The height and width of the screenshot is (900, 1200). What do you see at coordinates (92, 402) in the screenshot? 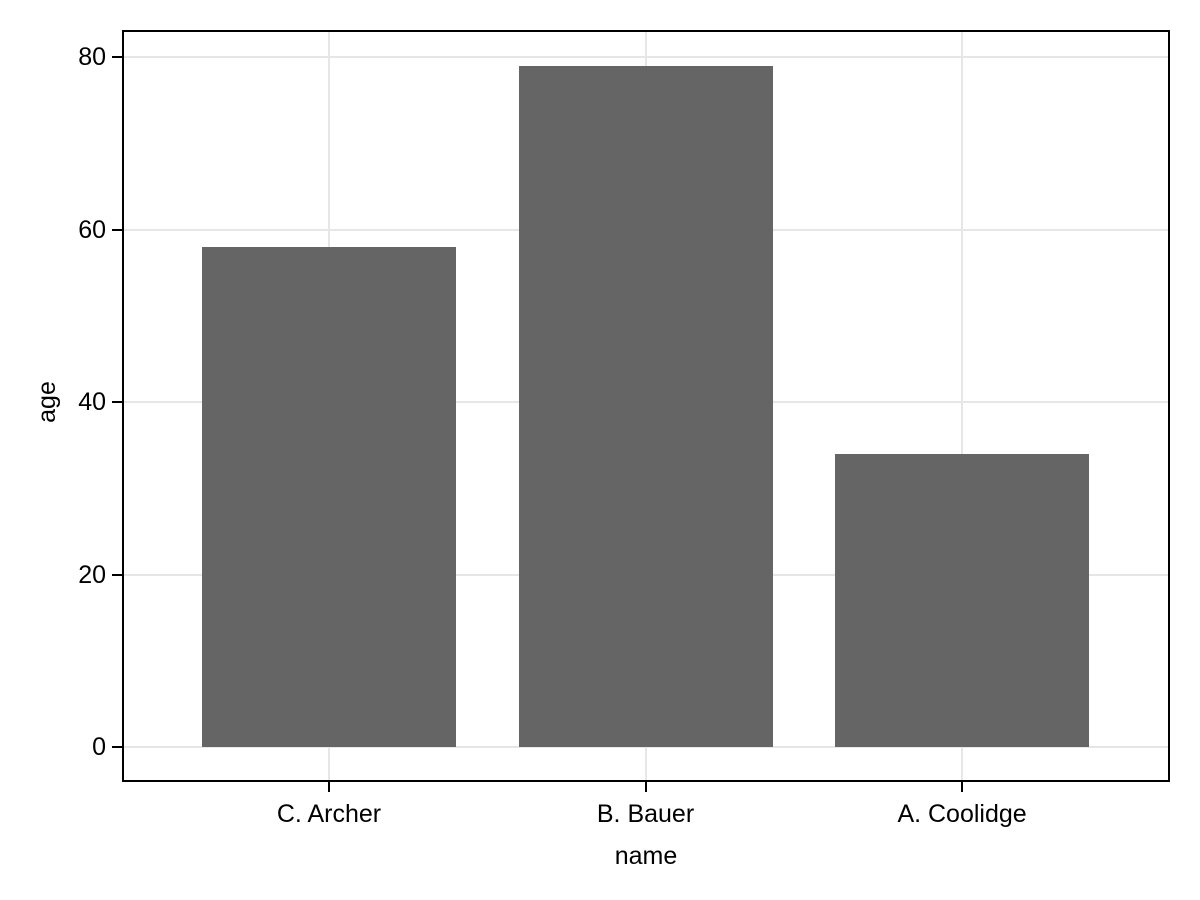
I see `y-tick-label: 40` at bounding box center [92, 402].